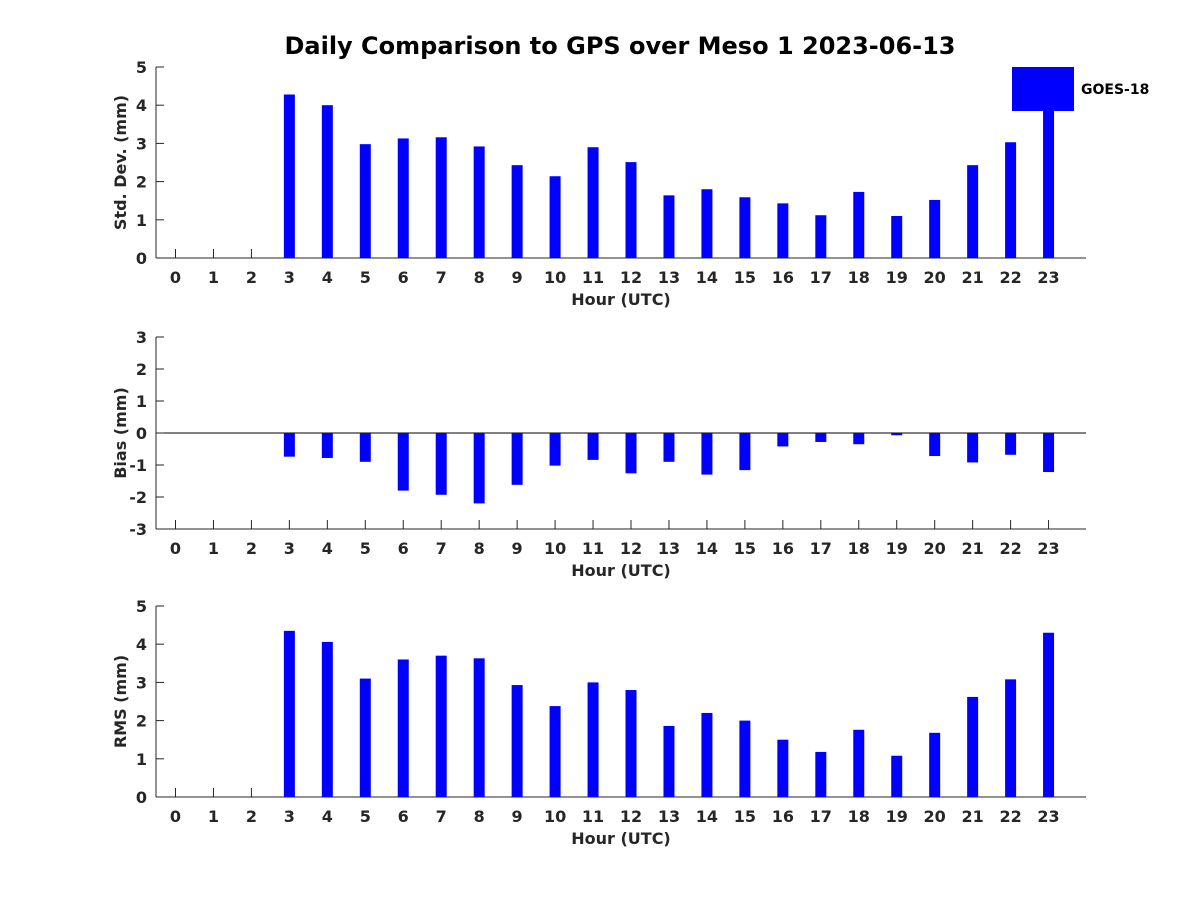 This screenshot has width=1200, height=900. Describe the element at coordinates (141, 721) in the screenshot. I see `y-tick-label: 2` at that location.